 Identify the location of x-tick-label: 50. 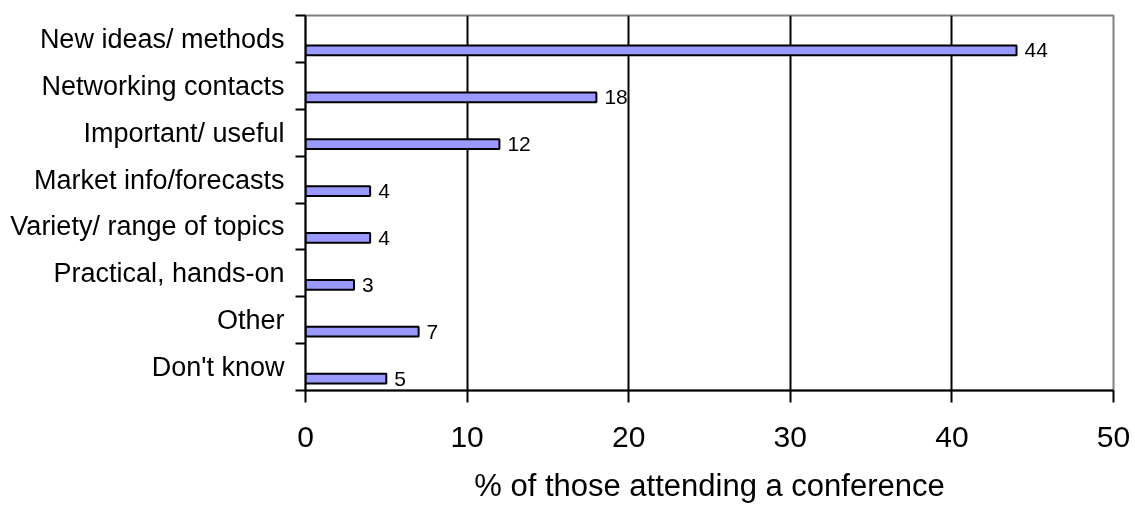
(1113, 436).